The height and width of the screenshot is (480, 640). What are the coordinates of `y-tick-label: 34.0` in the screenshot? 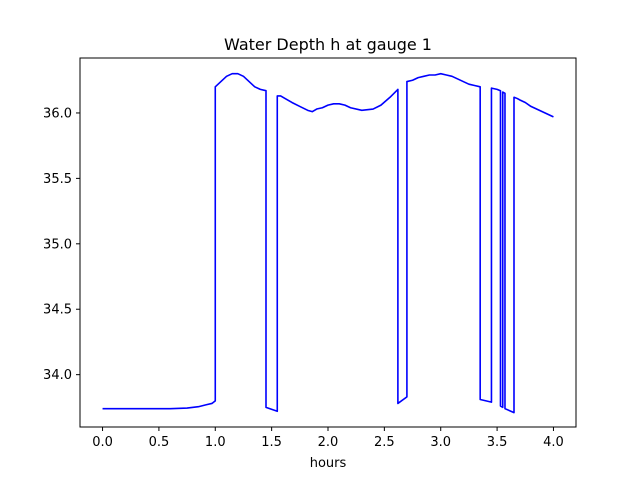 It's located at (57, 375).